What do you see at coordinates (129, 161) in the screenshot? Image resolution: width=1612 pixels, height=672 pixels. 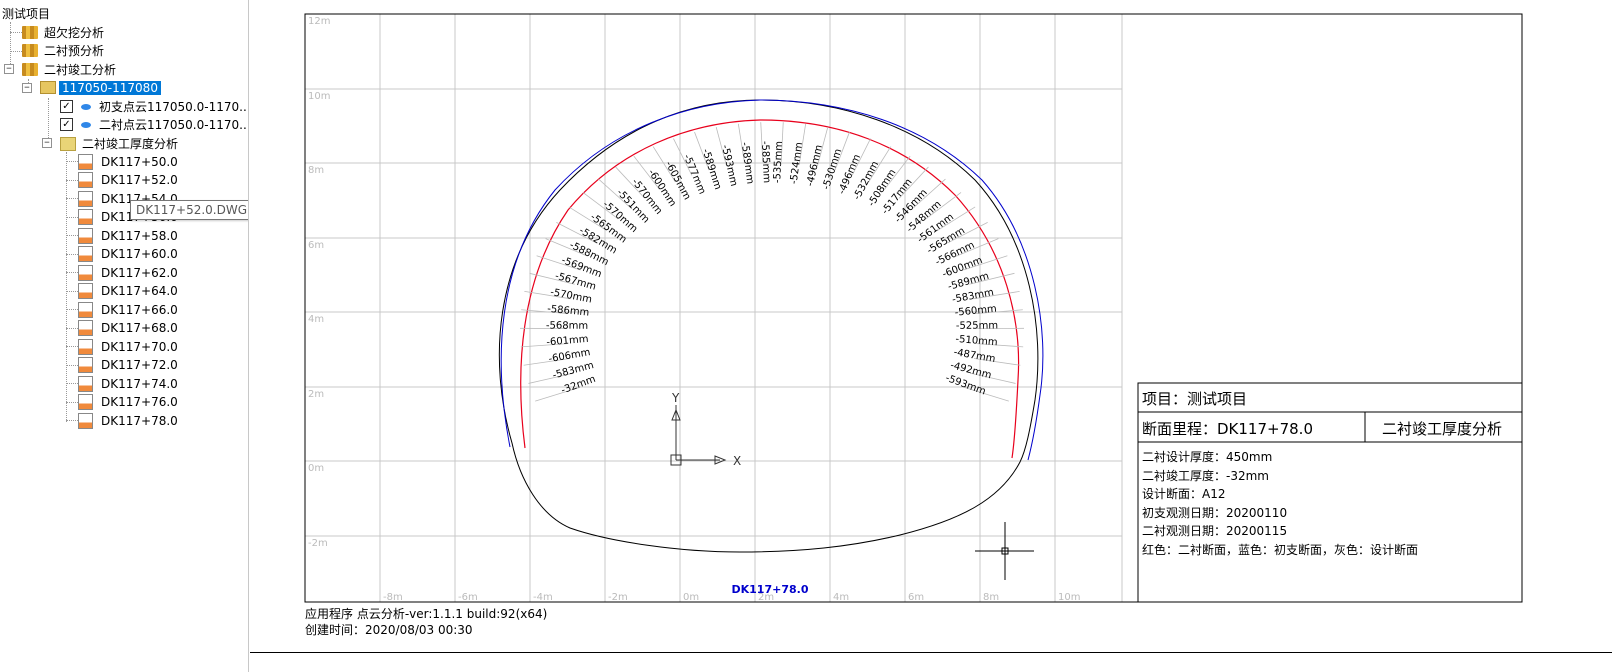 I see `tree-item-section: DK117+50.0` at bounding box center [129, 161].